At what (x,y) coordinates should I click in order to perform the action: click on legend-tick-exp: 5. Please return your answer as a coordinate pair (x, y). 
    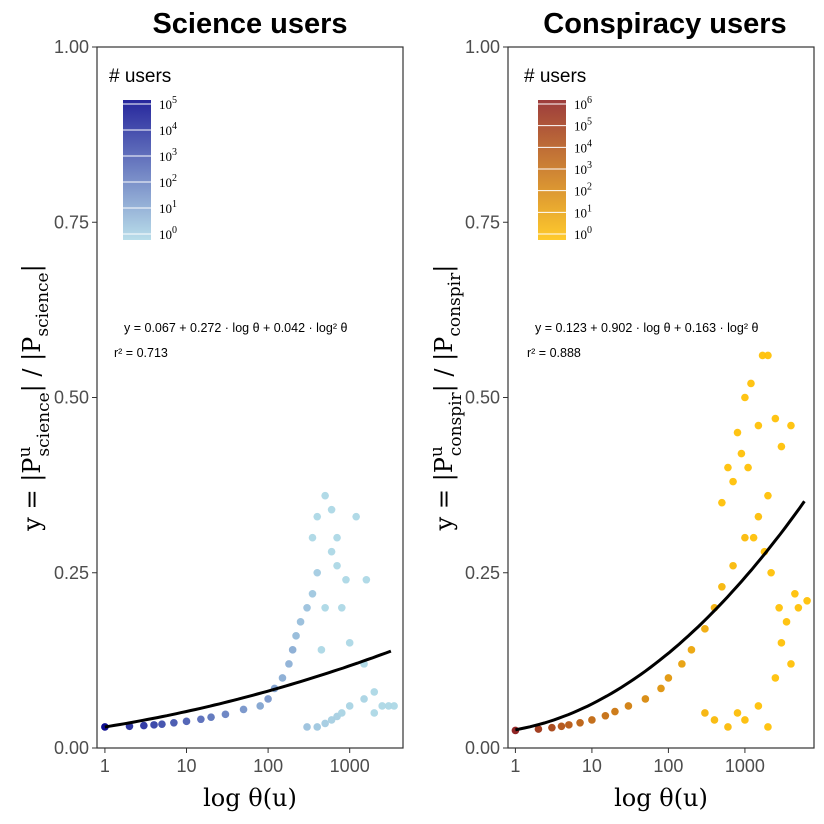
    Looking at the image, I should click on (589, 122).